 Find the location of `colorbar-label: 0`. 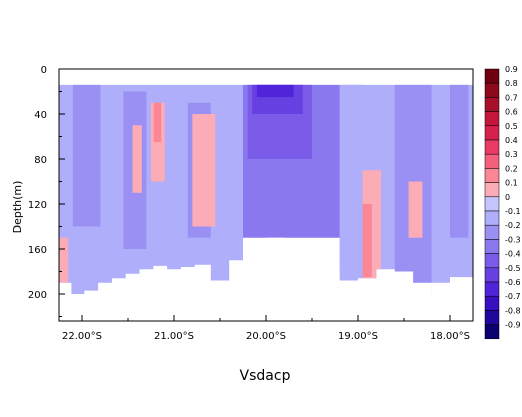

colorbar-label: 0 is located at coordinates (507, 197).